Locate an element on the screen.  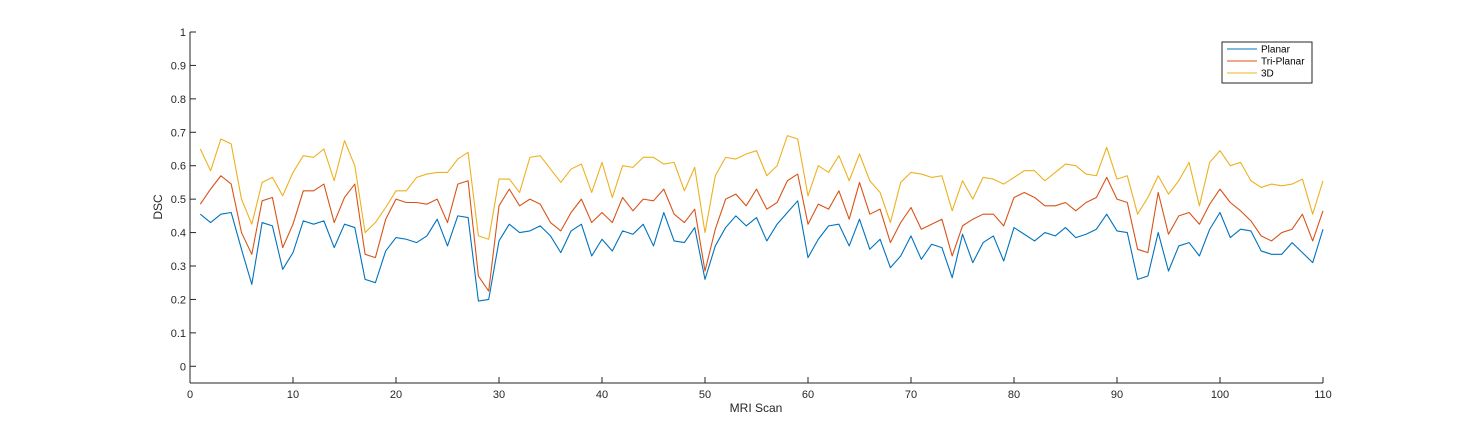
x-axis-ticks: 0 10 20 30 40 50 60 70 80 90 100 110 is located at coordinates (759, 389).